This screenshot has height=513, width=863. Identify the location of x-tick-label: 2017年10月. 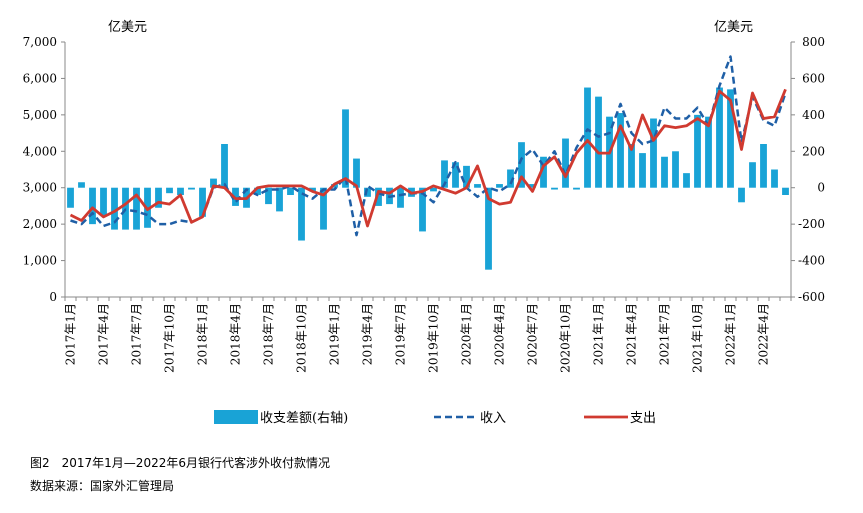
(170, 338).